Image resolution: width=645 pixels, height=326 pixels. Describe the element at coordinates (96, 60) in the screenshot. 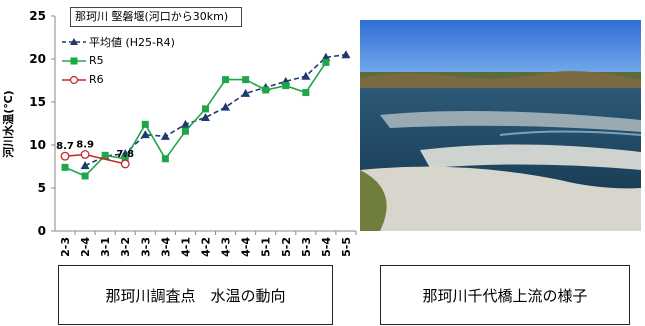

I see `legend-label-r5: R5` at that location.